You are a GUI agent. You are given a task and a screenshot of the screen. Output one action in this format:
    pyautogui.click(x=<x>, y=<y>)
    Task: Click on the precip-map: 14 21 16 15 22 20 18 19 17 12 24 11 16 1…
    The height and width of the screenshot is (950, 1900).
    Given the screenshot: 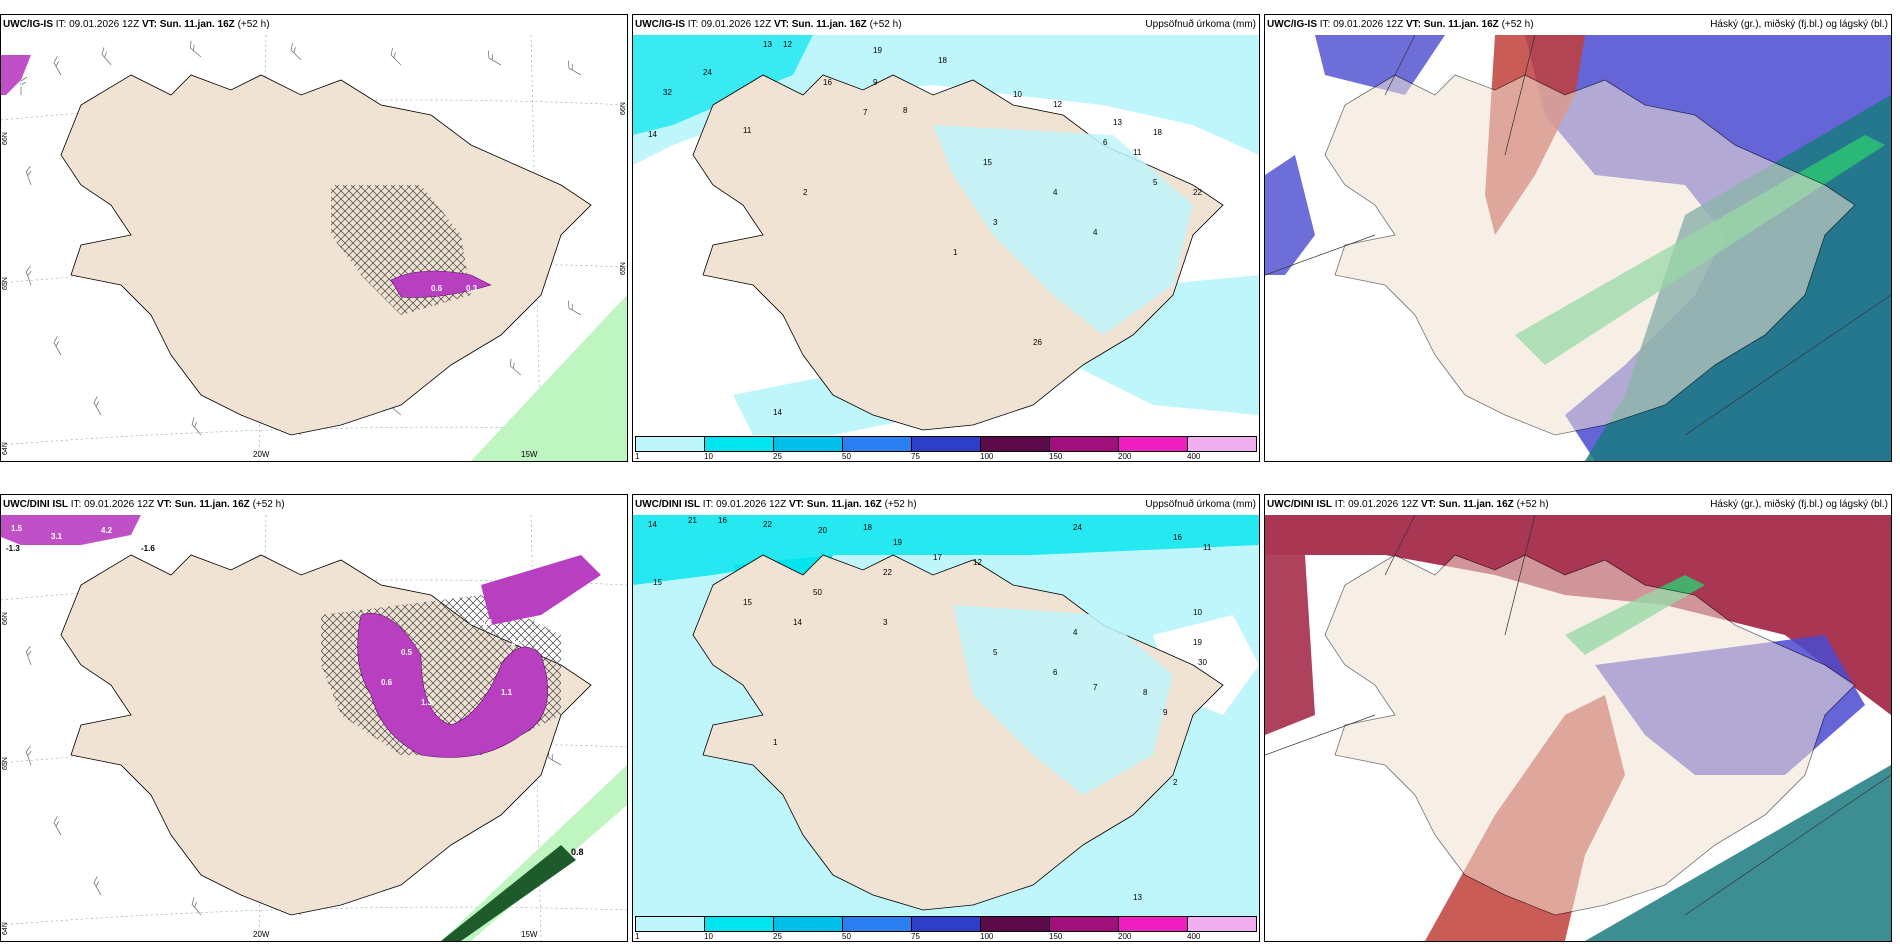 What is the action you would take?
    pyautogui.click(x=946, y=716)
    